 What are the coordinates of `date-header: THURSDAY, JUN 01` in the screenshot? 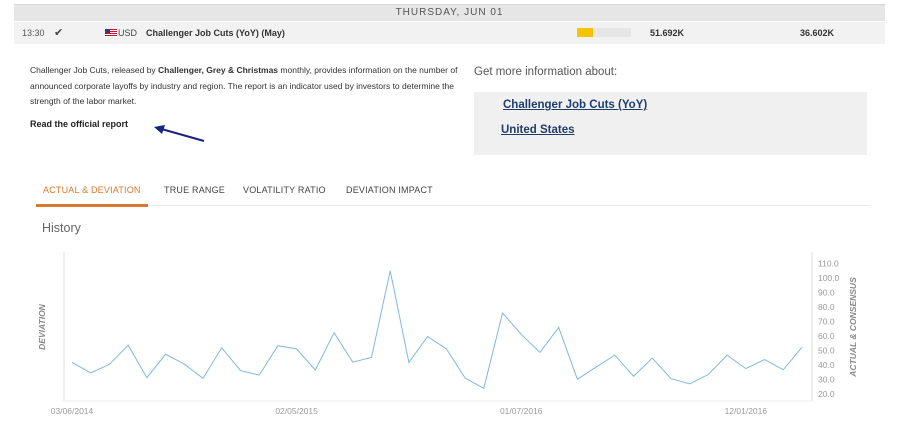 It's located at (449, 12).